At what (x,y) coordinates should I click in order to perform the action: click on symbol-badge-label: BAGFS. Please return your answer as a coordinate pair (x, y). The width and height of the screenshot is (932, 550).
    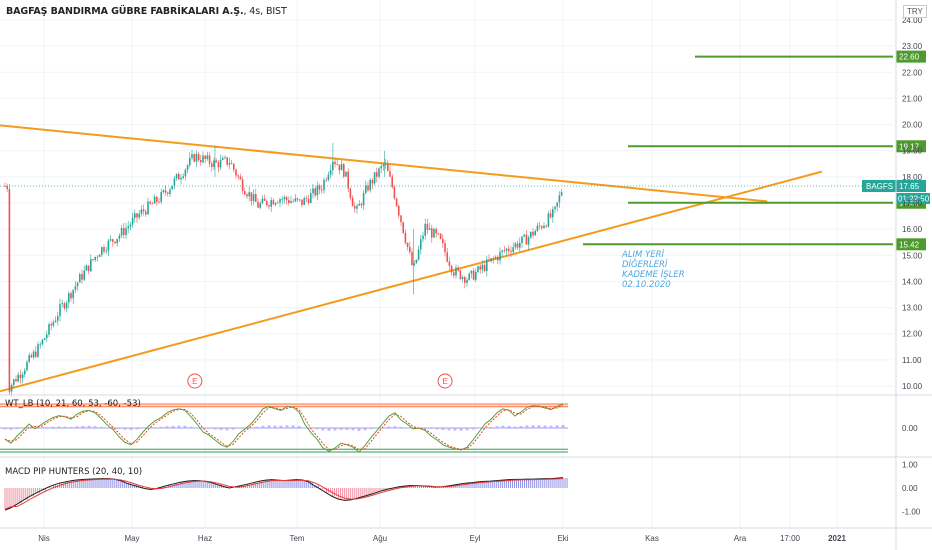
    Looking at the image, I should click on (879, 186).